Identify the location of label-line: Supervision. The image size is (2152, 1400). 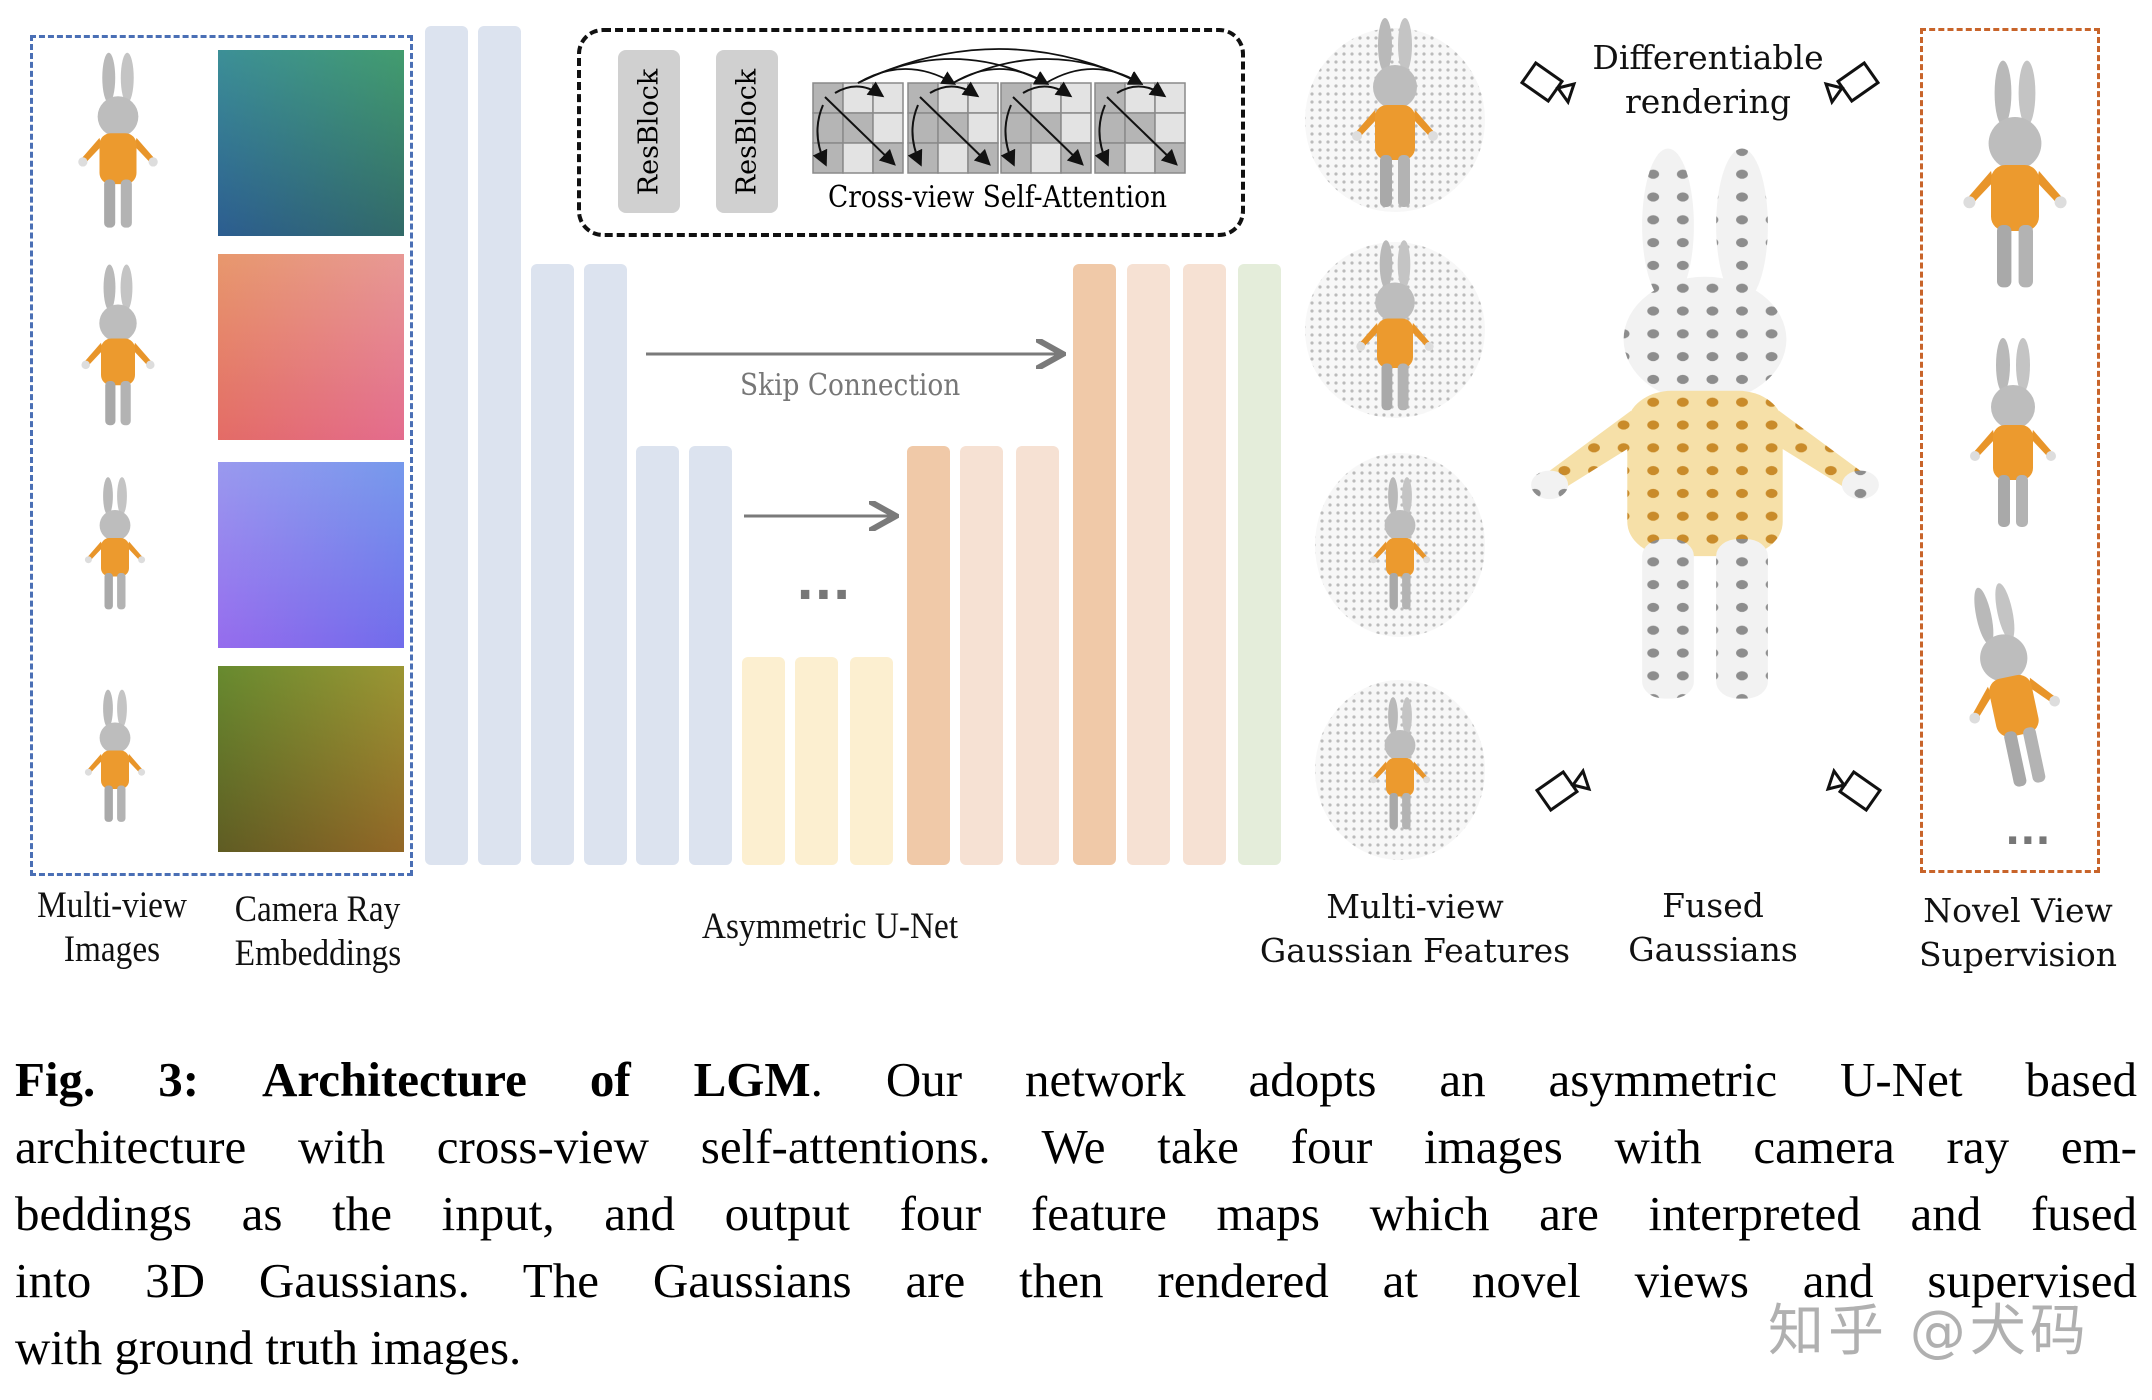
(2018, 954).